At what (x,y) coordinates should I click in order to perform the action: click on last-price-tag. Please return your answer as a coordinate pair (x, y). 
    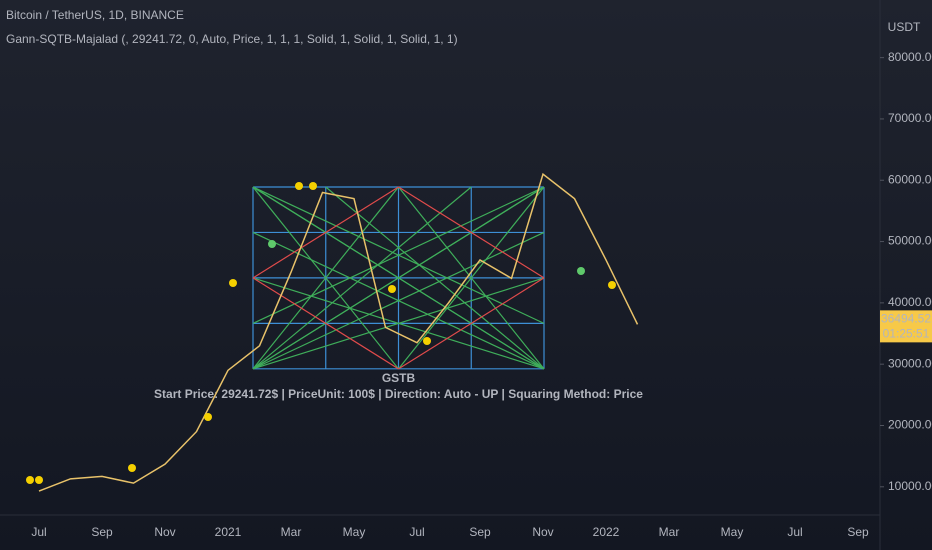
    Looking at the image, I should click on (906, 326).